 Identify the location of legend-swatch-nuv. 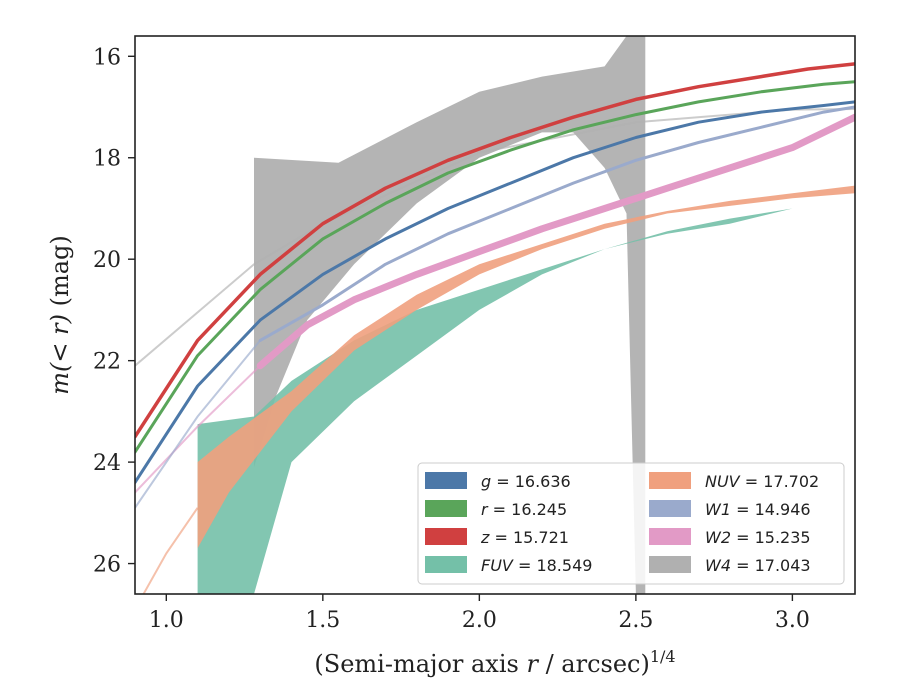
(670, 480).